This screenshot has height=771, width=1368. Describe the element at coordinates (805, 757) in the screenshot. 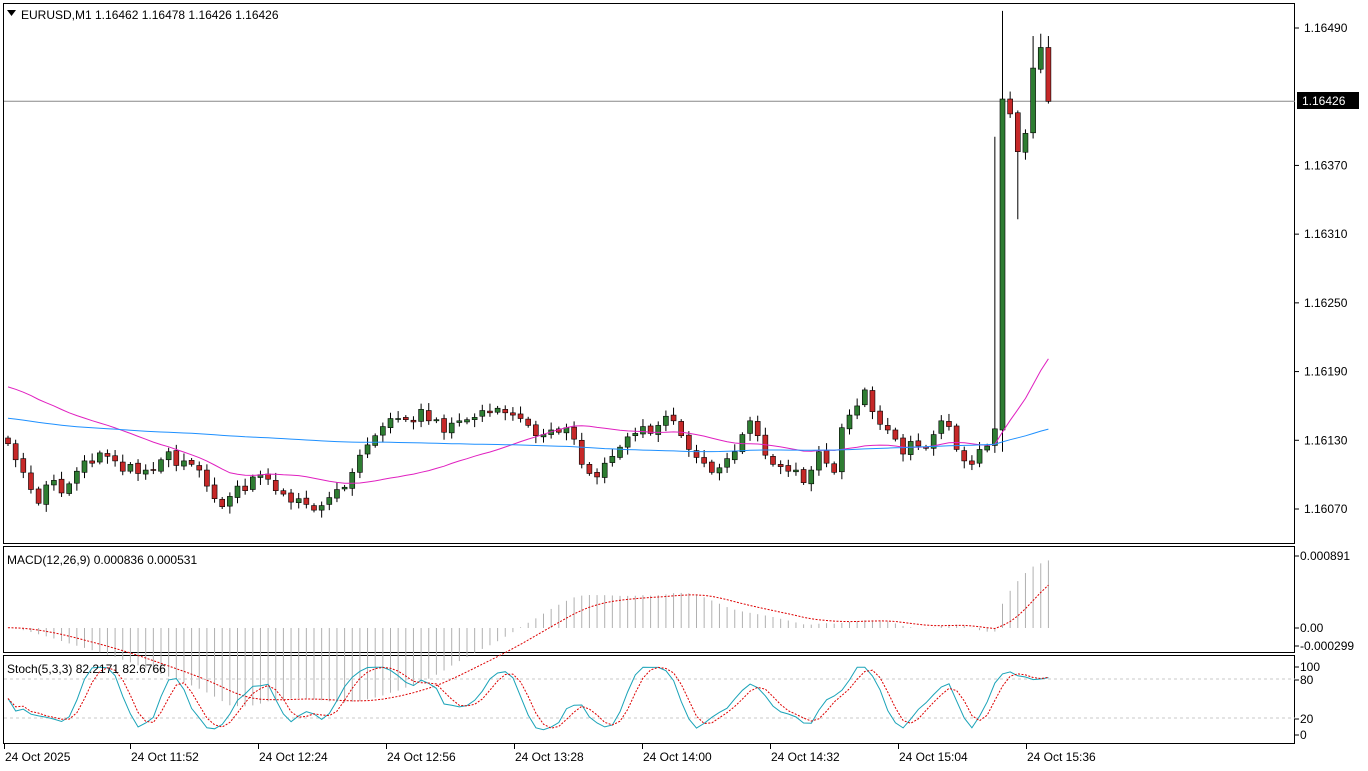

I see `time-tick-label: 24 Oct 14:32` at that location.